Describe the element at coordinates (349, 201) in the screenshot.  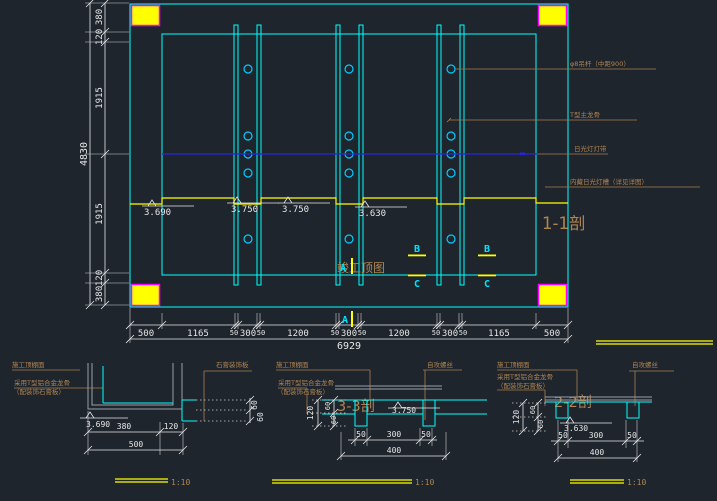
I see `ceiling-level-line` at that location.